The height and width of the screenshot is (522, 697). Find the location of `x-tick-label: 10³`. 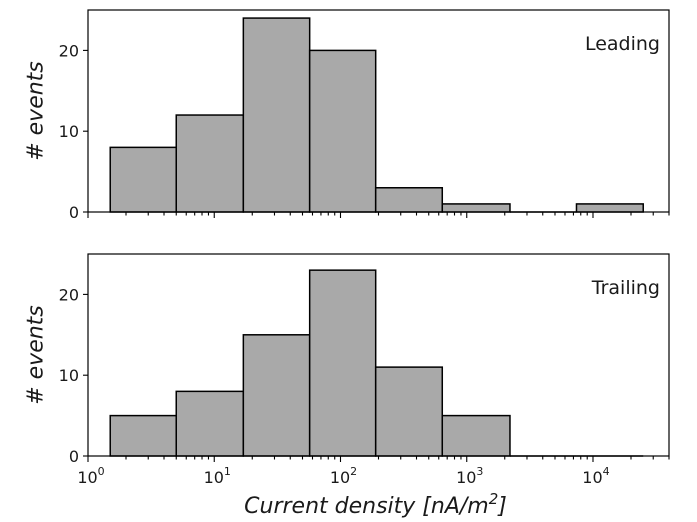

x-tick-label: 10³ is located at coordinates (469, 476).